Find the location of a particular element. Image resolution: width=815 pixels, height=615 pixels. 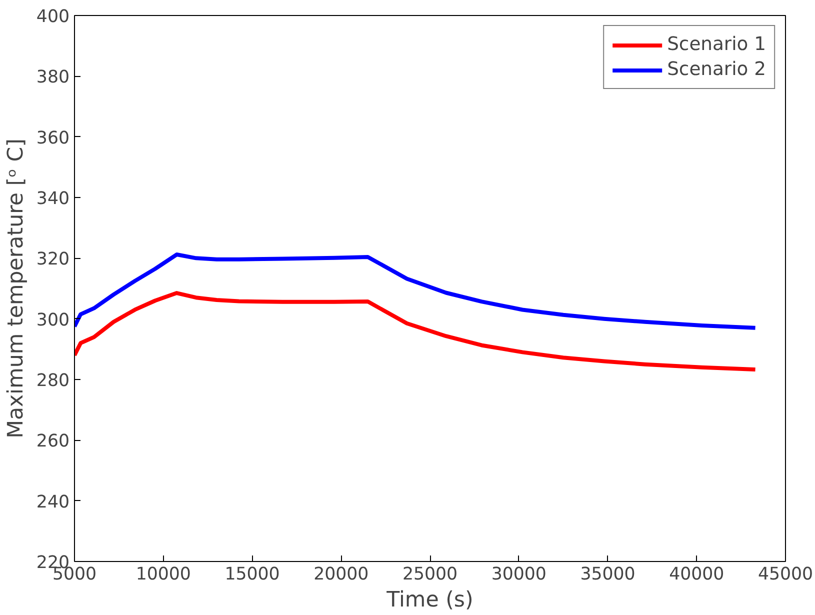

y-tick-label: 340 is located at coordinates (53, 199).